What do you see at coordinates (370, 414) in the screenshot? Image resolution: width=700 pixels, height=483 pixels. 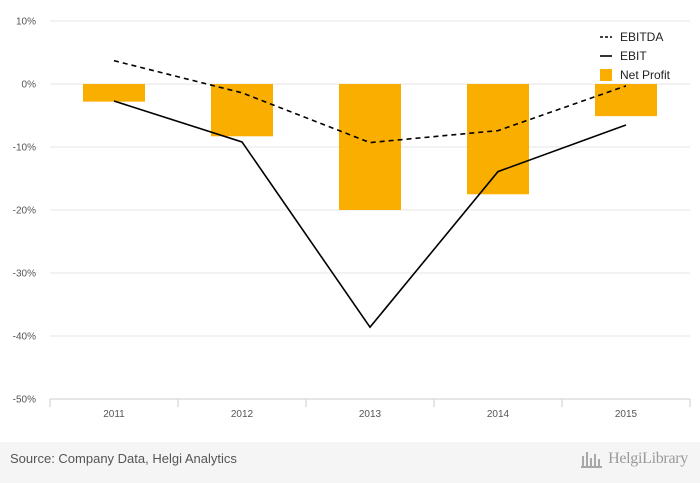 I see `x-tick-label: 2013` at bounding box center [370, 414].